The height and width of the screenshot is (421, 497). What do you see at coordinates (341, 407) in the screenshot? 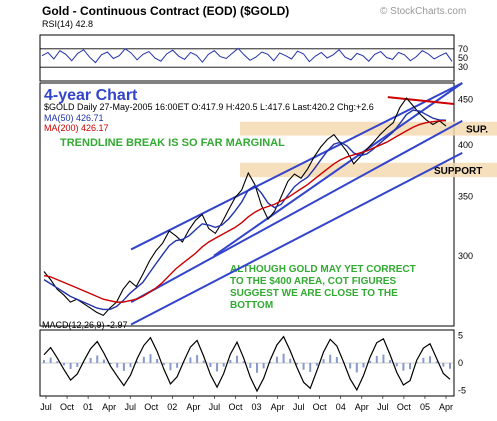
I see `x-tick-label: 04` at bounding box center [341, 407].